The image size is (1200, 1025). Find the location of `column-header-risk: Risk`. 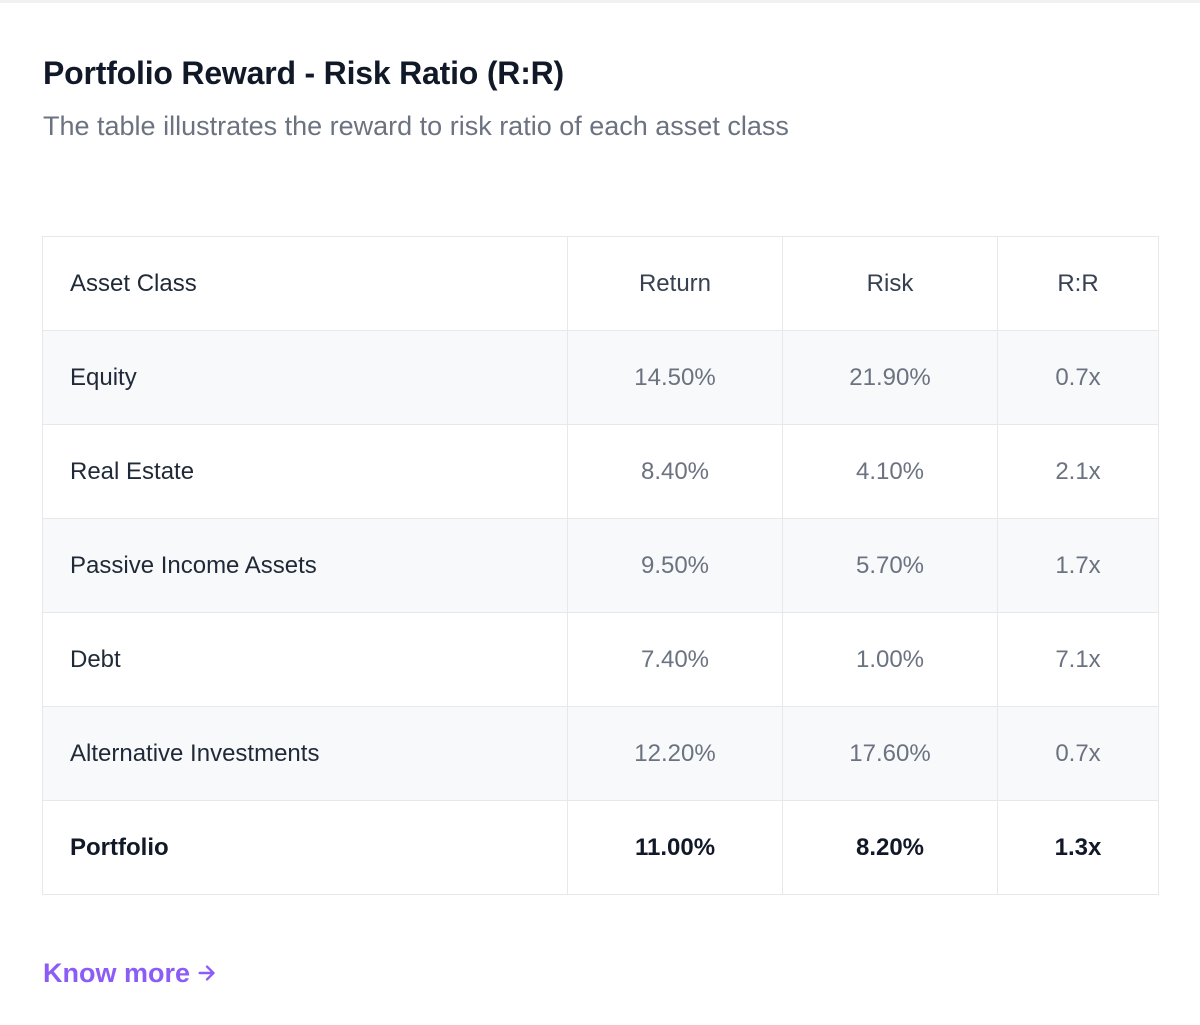

column-header-risk: Risk is located at coordinates (890, 283).